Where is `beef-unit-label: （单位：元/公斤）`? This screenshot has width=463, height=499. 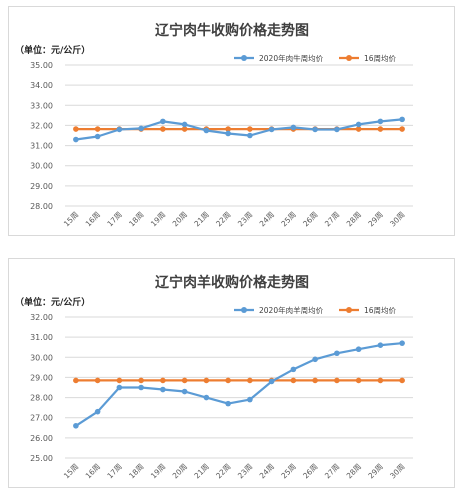
beef-unit-label: （单位：元/公斤） is located at coordinates (52, 50).